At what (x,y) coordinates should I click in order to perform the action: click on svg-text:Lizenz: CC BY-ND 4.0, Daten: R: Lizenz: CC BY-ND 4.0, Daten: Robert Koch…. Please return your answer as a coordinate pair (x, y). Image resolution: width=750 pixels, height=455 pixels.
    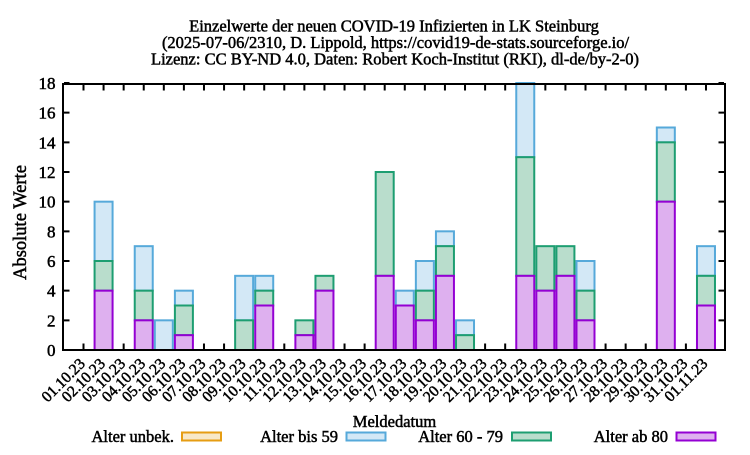
    Looking at the image, I should click on (395, 59).